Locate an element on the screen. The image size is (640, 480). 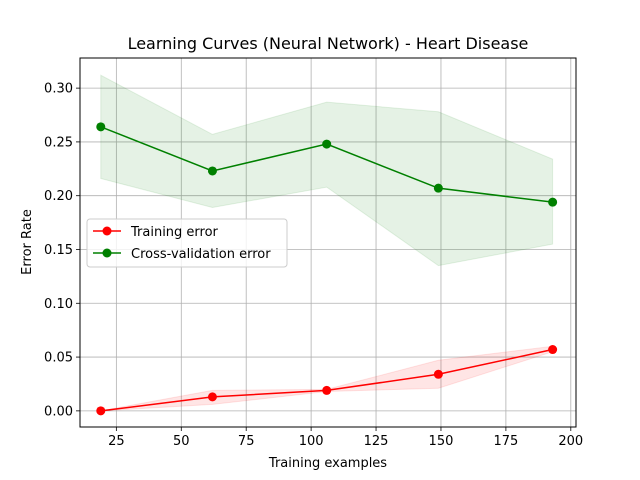
y-tick-label: 0.10 is located at coordinates (58, 304).